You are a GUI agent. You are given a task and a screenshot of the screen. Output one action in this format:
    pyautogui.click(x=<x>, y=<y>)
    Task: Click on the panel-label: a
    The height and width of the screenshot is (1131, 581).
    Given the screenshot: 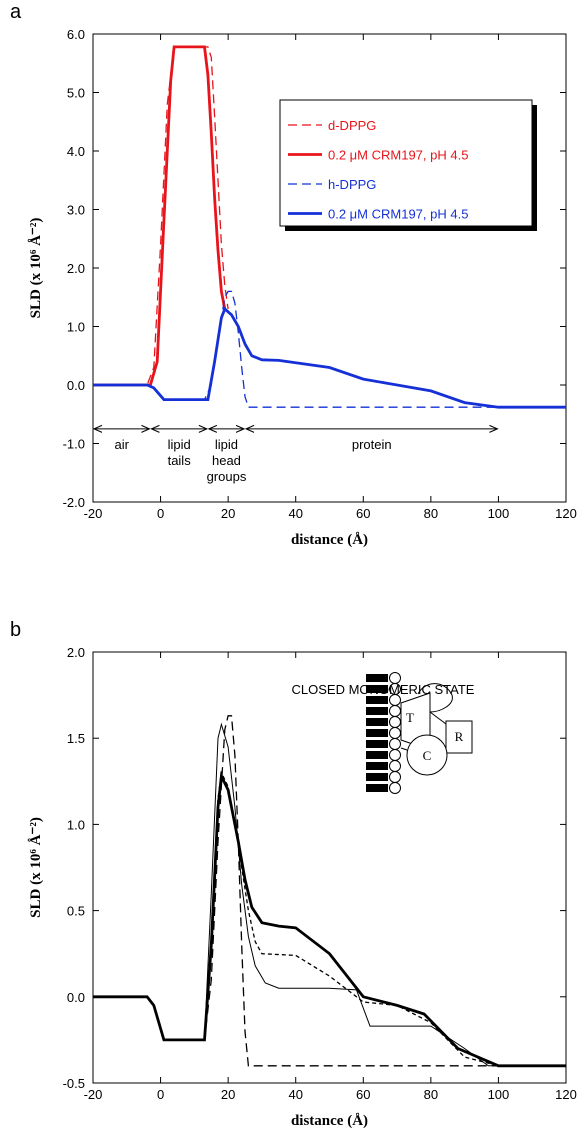 What is the action you would take?
    pyautogui.click(x=16, y=12)
    